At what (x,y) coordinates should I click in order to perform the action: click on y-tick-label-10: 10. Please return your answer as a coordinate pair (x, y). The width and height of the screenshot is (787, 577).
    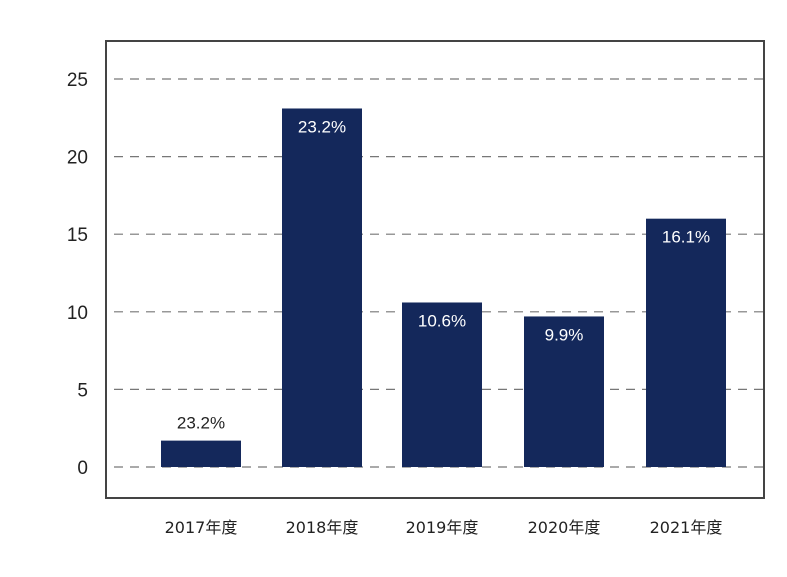
    Looking at the image, I should click on (77, 313).